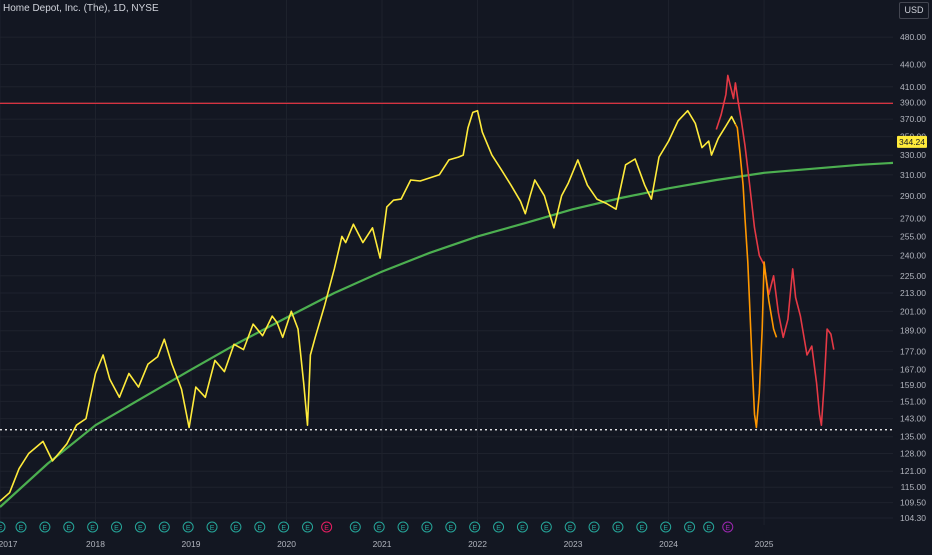 The image size is (932, 555). Describe the element at coordinates (913, 419) in the screenshot. I see `price-tick-label: 143.00` at that location.